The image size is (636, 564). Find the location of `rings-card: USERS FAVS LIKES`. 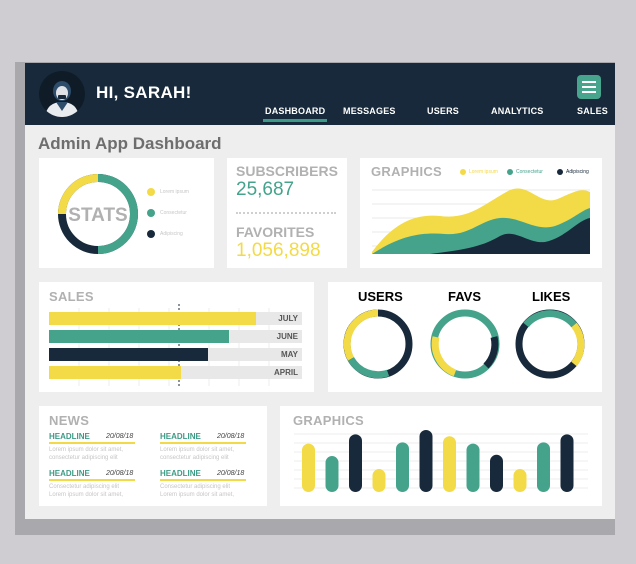

rings-card: USERS FAVS LIKES is located at coordinates (465, 337).